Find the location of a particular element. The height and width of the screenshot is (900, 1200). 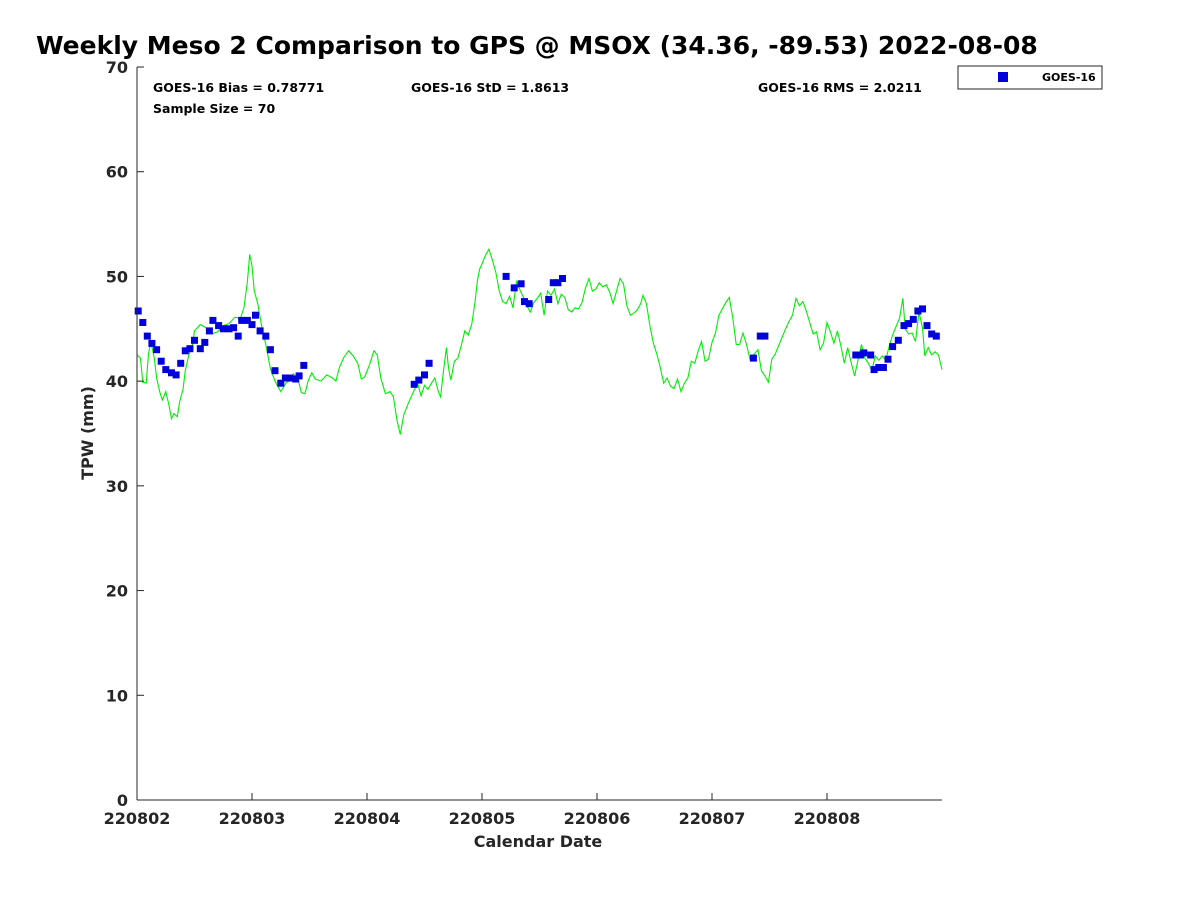

y-tick-label: 50 is located at coordinates (117, 276).